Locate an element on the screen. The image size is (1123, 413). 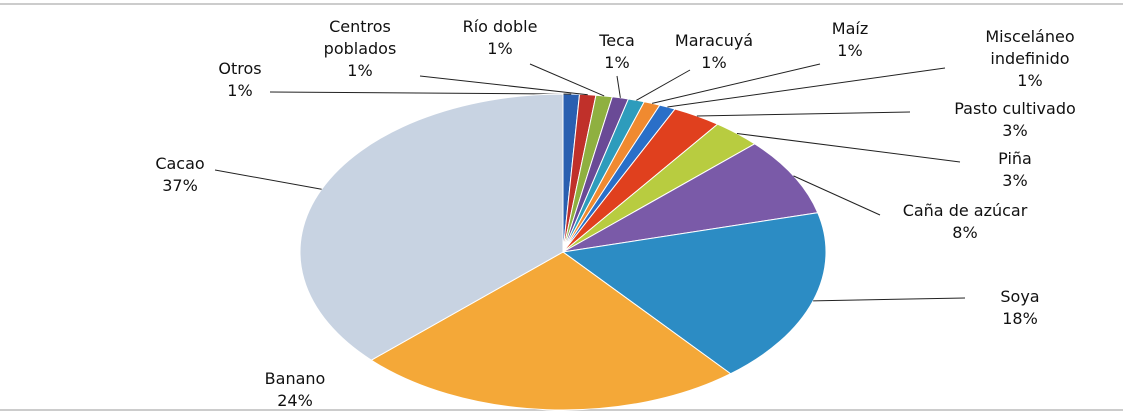
slice-label: Maracuyá 1% is located at coordinates (714, 52).